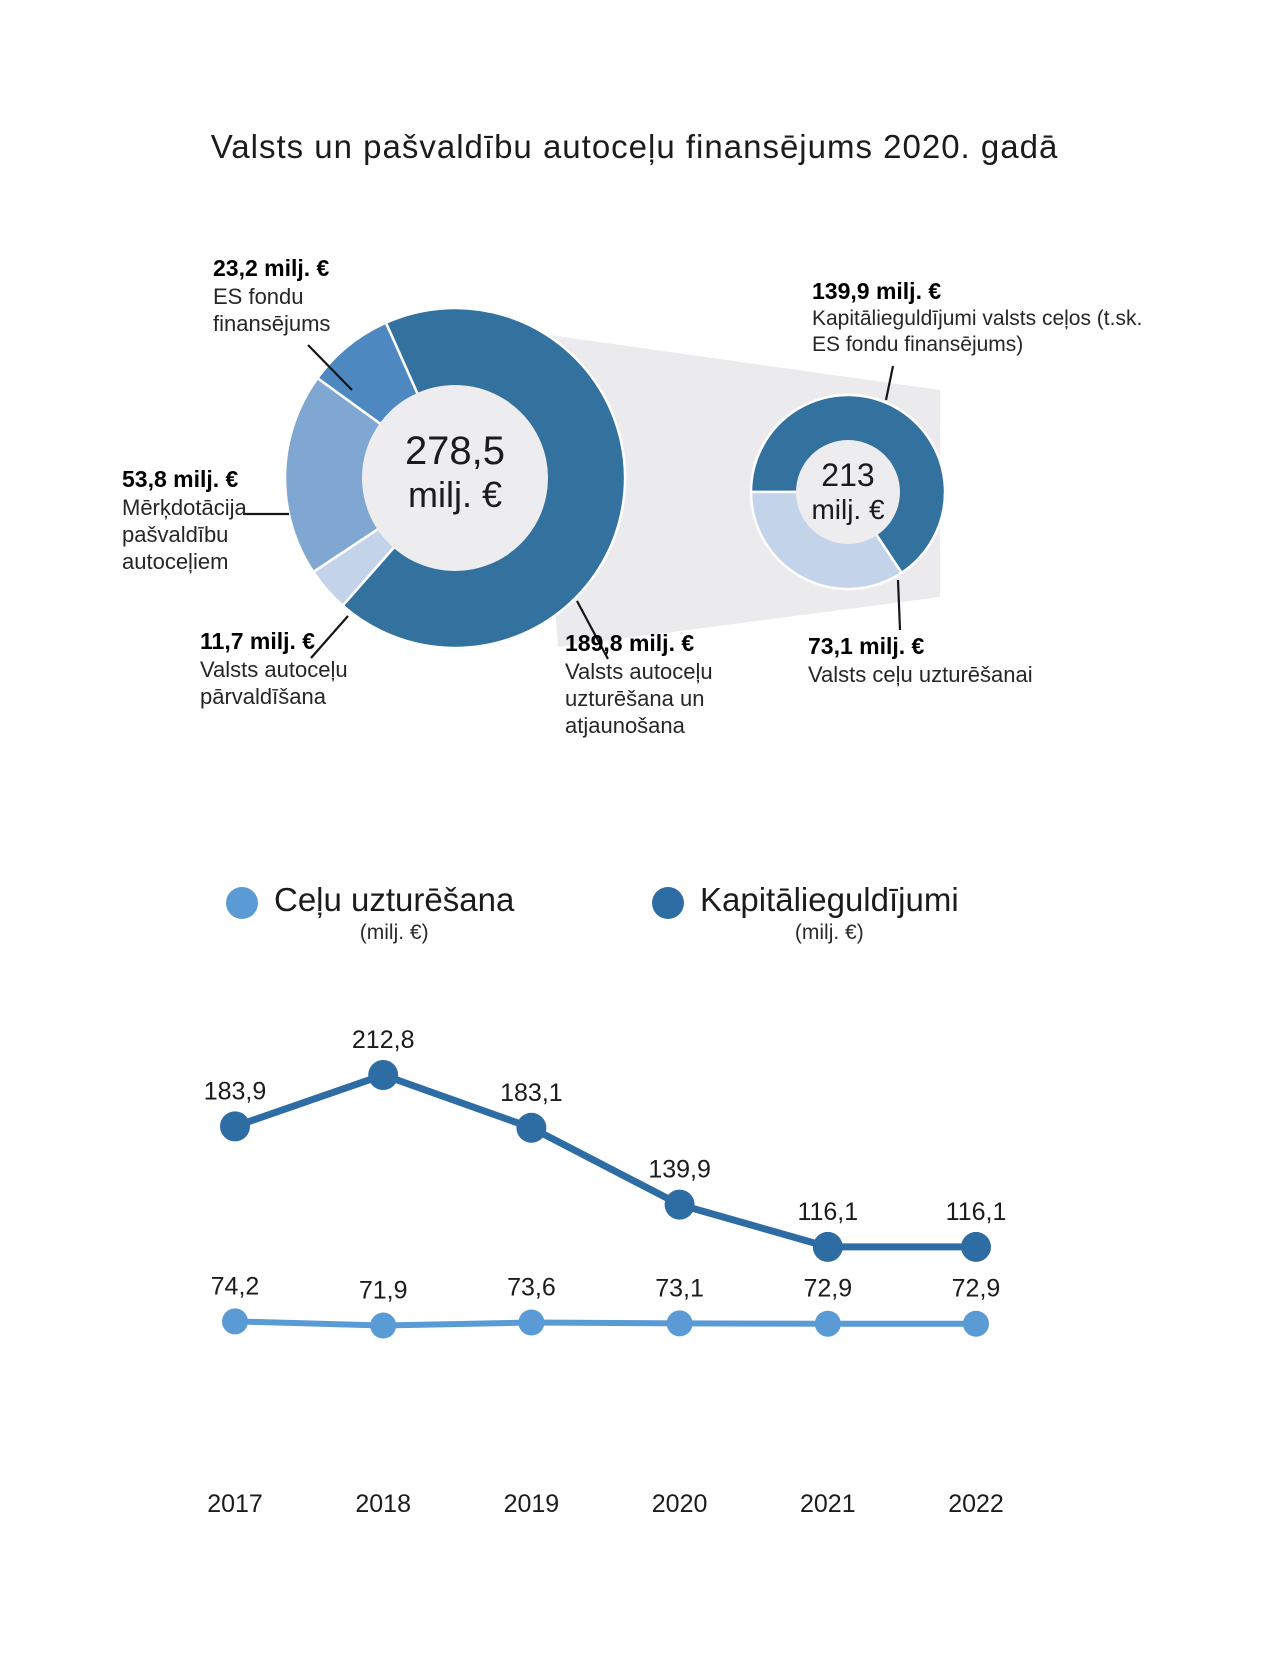  I want to click on legend-item-celu-uzturesana: Ceļu uzturēšana (milj. €), so click(370, 913).